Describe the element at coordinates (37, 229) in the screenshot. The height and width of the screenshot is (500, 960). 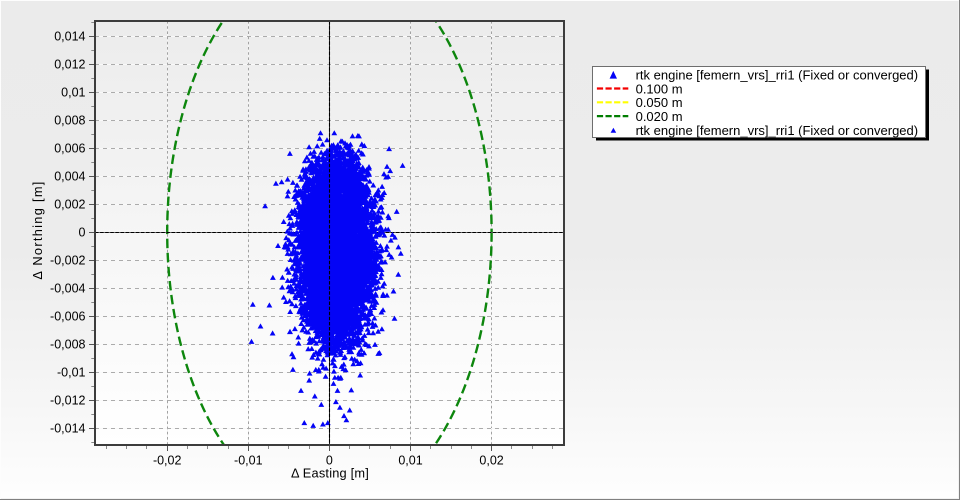
I see `svg-text: Δ Northing [m]` at that location.